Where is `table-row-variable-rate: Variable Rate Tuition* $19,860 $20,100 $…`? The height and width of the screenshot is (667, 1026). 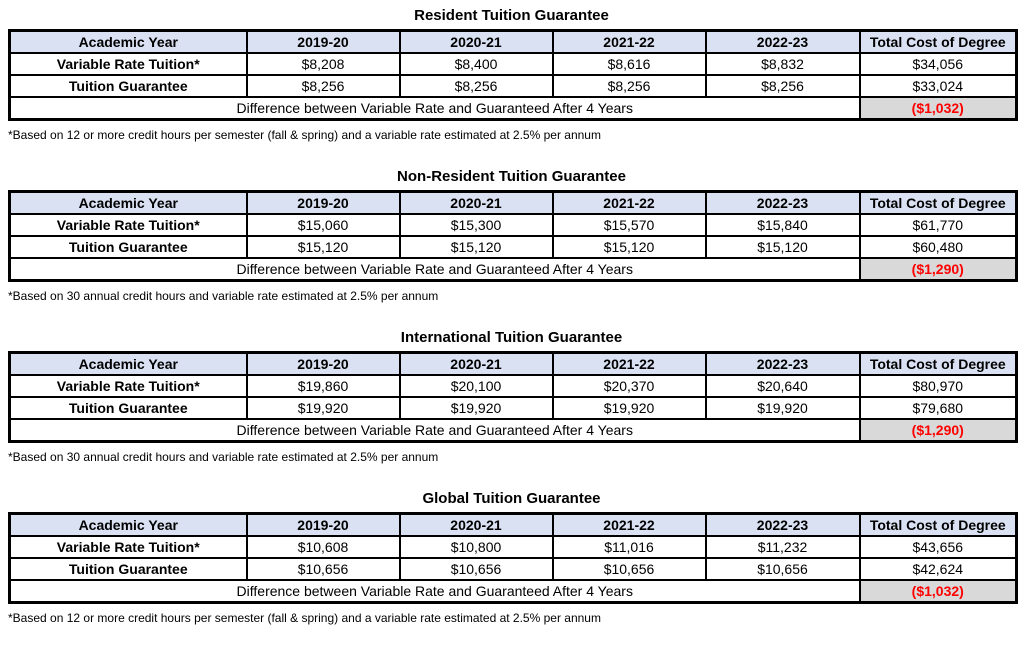
table-row-variable-rate: Variable Rate Tuition* $19,860 $20,100 $… is located at coordinates (513, 386).